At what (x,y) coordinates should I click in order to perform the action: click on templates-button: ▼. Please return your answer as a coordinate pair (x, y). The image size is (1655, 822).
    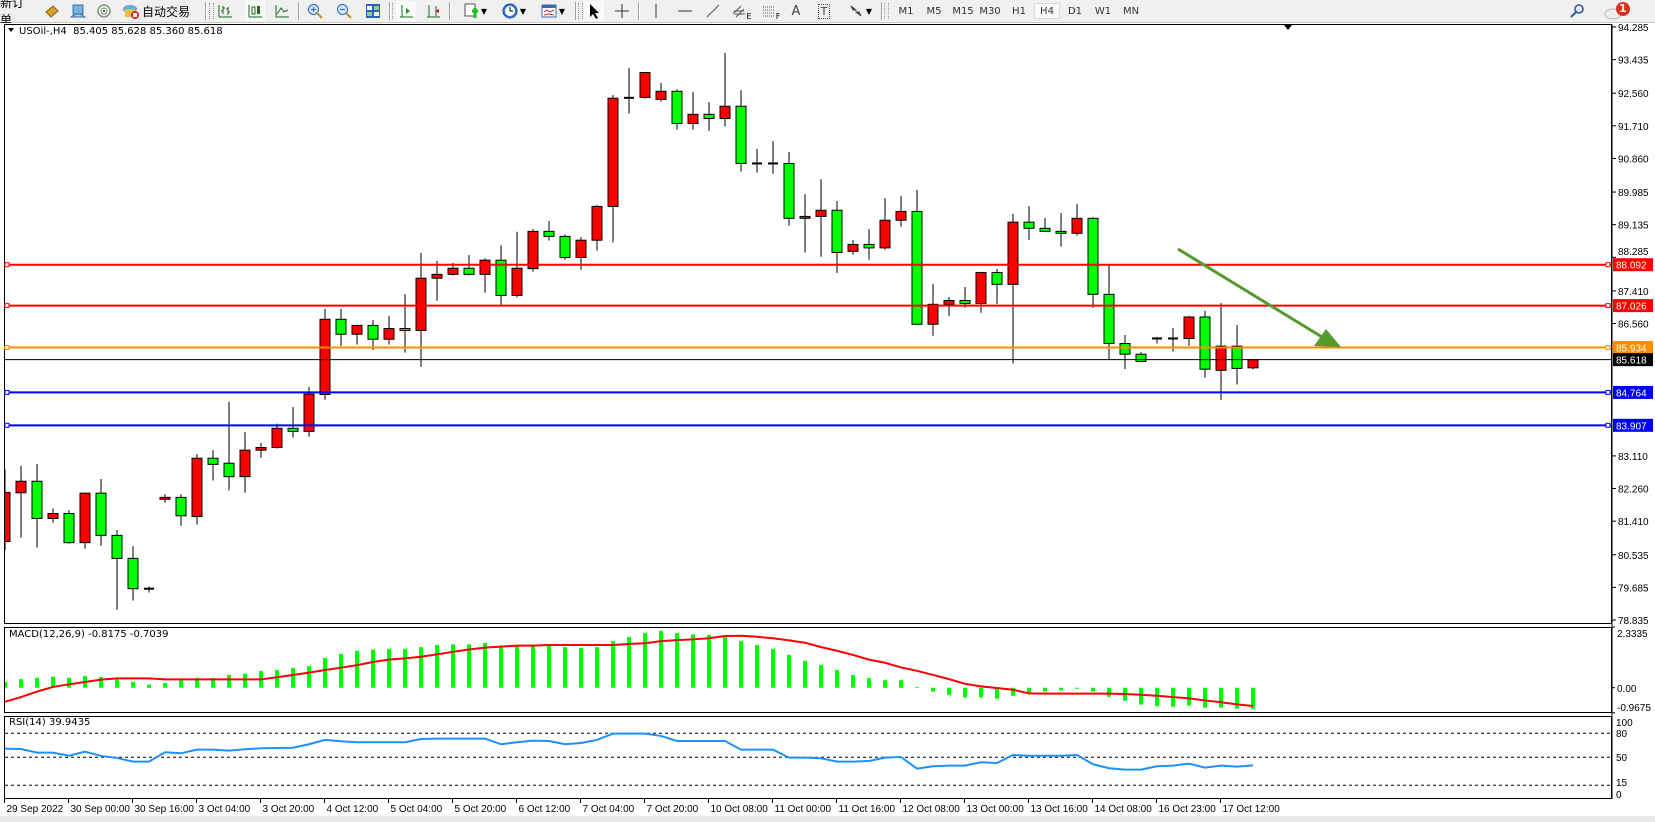
    Looking at the image, I should click on (553, 11).